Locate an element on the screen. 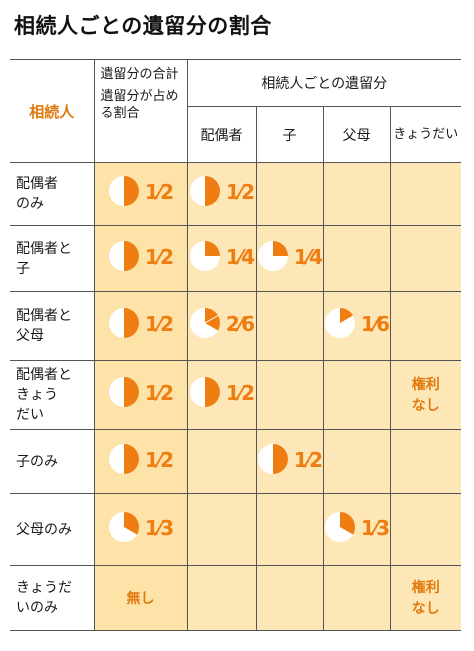 This screenshot has height=651, width=474. row-label: 配偶者と きょう だい is located at coordinates (52, 395).